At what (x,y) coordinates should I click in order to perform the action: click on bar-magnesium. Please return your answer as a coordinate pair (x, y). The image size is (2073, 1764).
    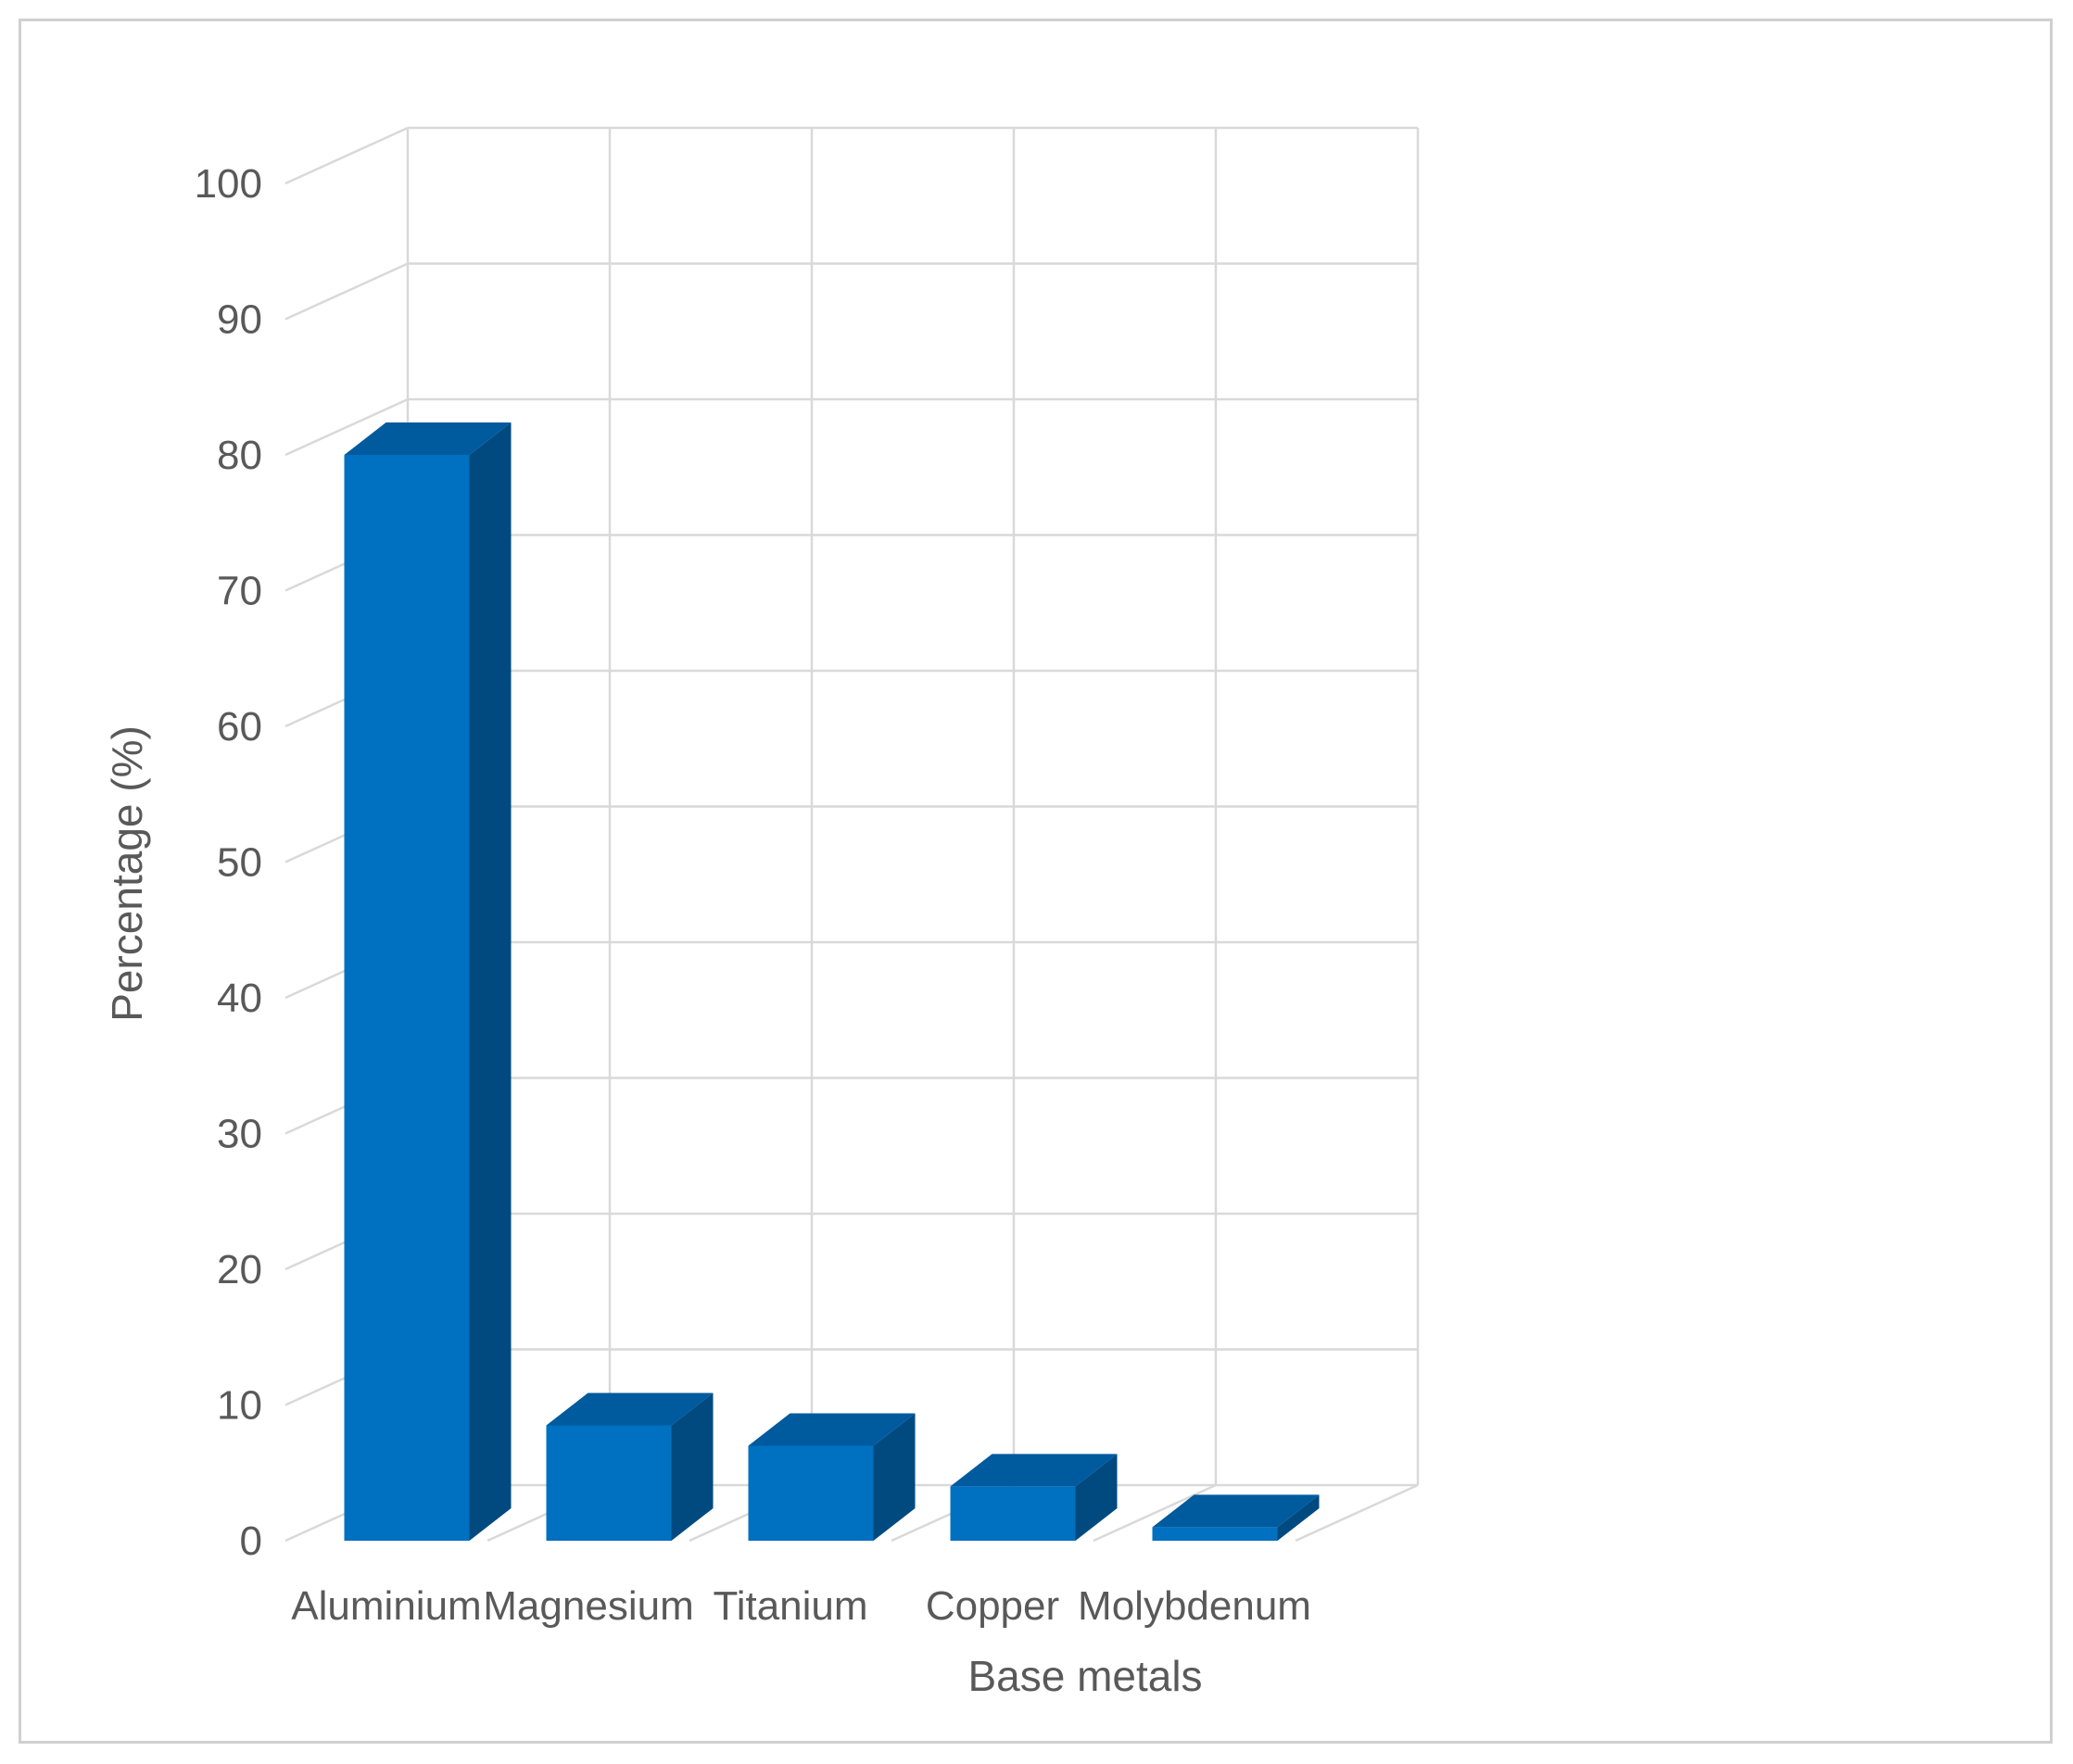
    Looking at the image, I should click on (630, 1466).